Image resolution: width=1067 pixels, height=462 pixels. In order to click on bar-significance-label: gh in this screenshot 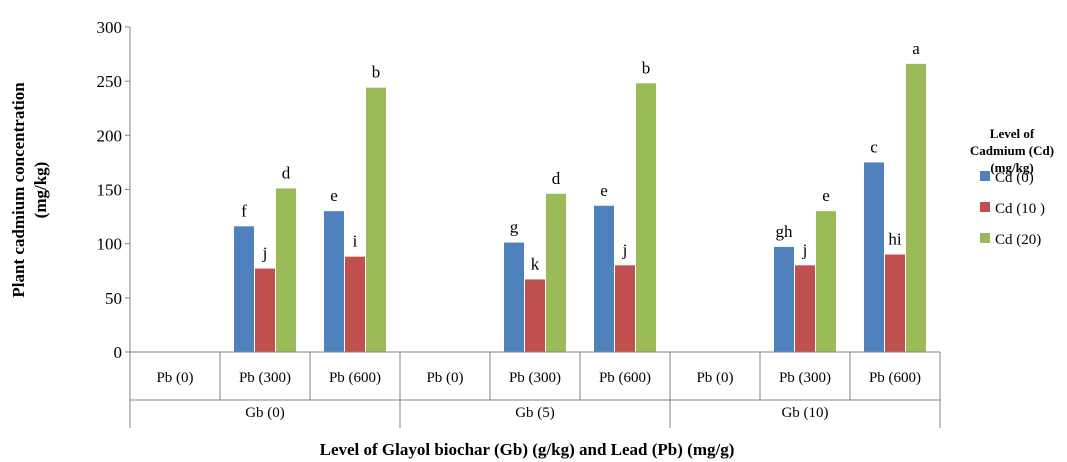, I will do `click(785, 231)`.